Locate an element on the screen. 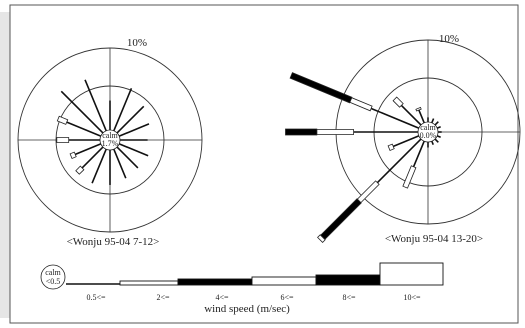 This screenshot has height=328, width=525. legend-calm-circle is located at coordinates (53, 277).